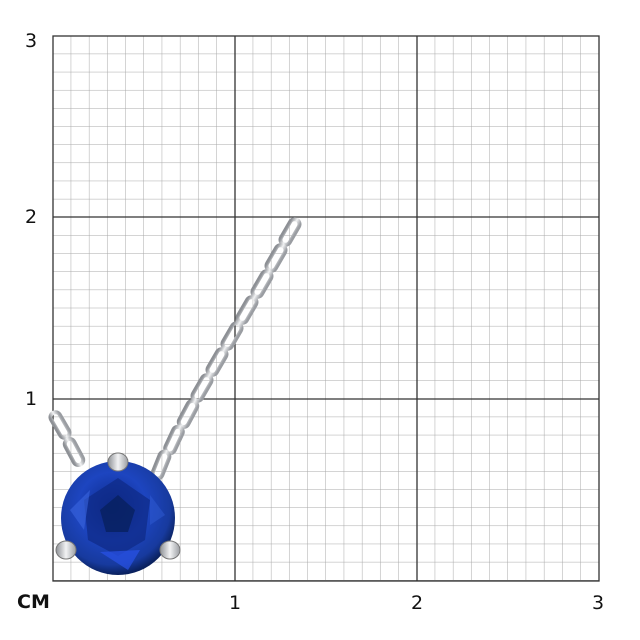  What do you see at coordinates (417, 603) in the screenshot?
I see `x-tick-label: 2` at bounding box center [417, 603].